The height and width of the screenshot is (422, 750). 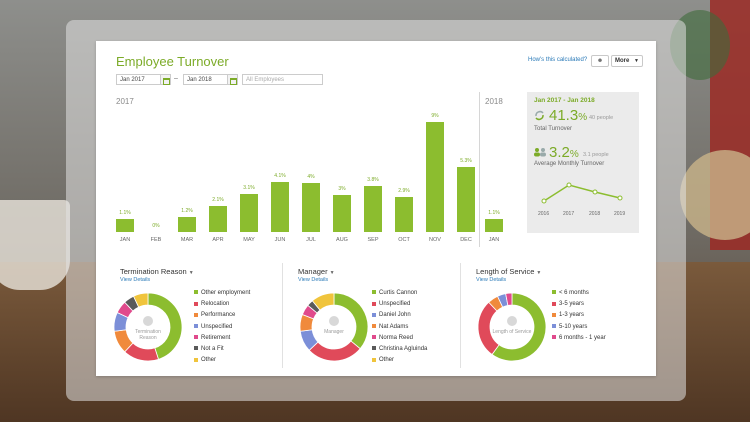 I want to click on legend-label: < 6 months, so click(x=574, y=293).